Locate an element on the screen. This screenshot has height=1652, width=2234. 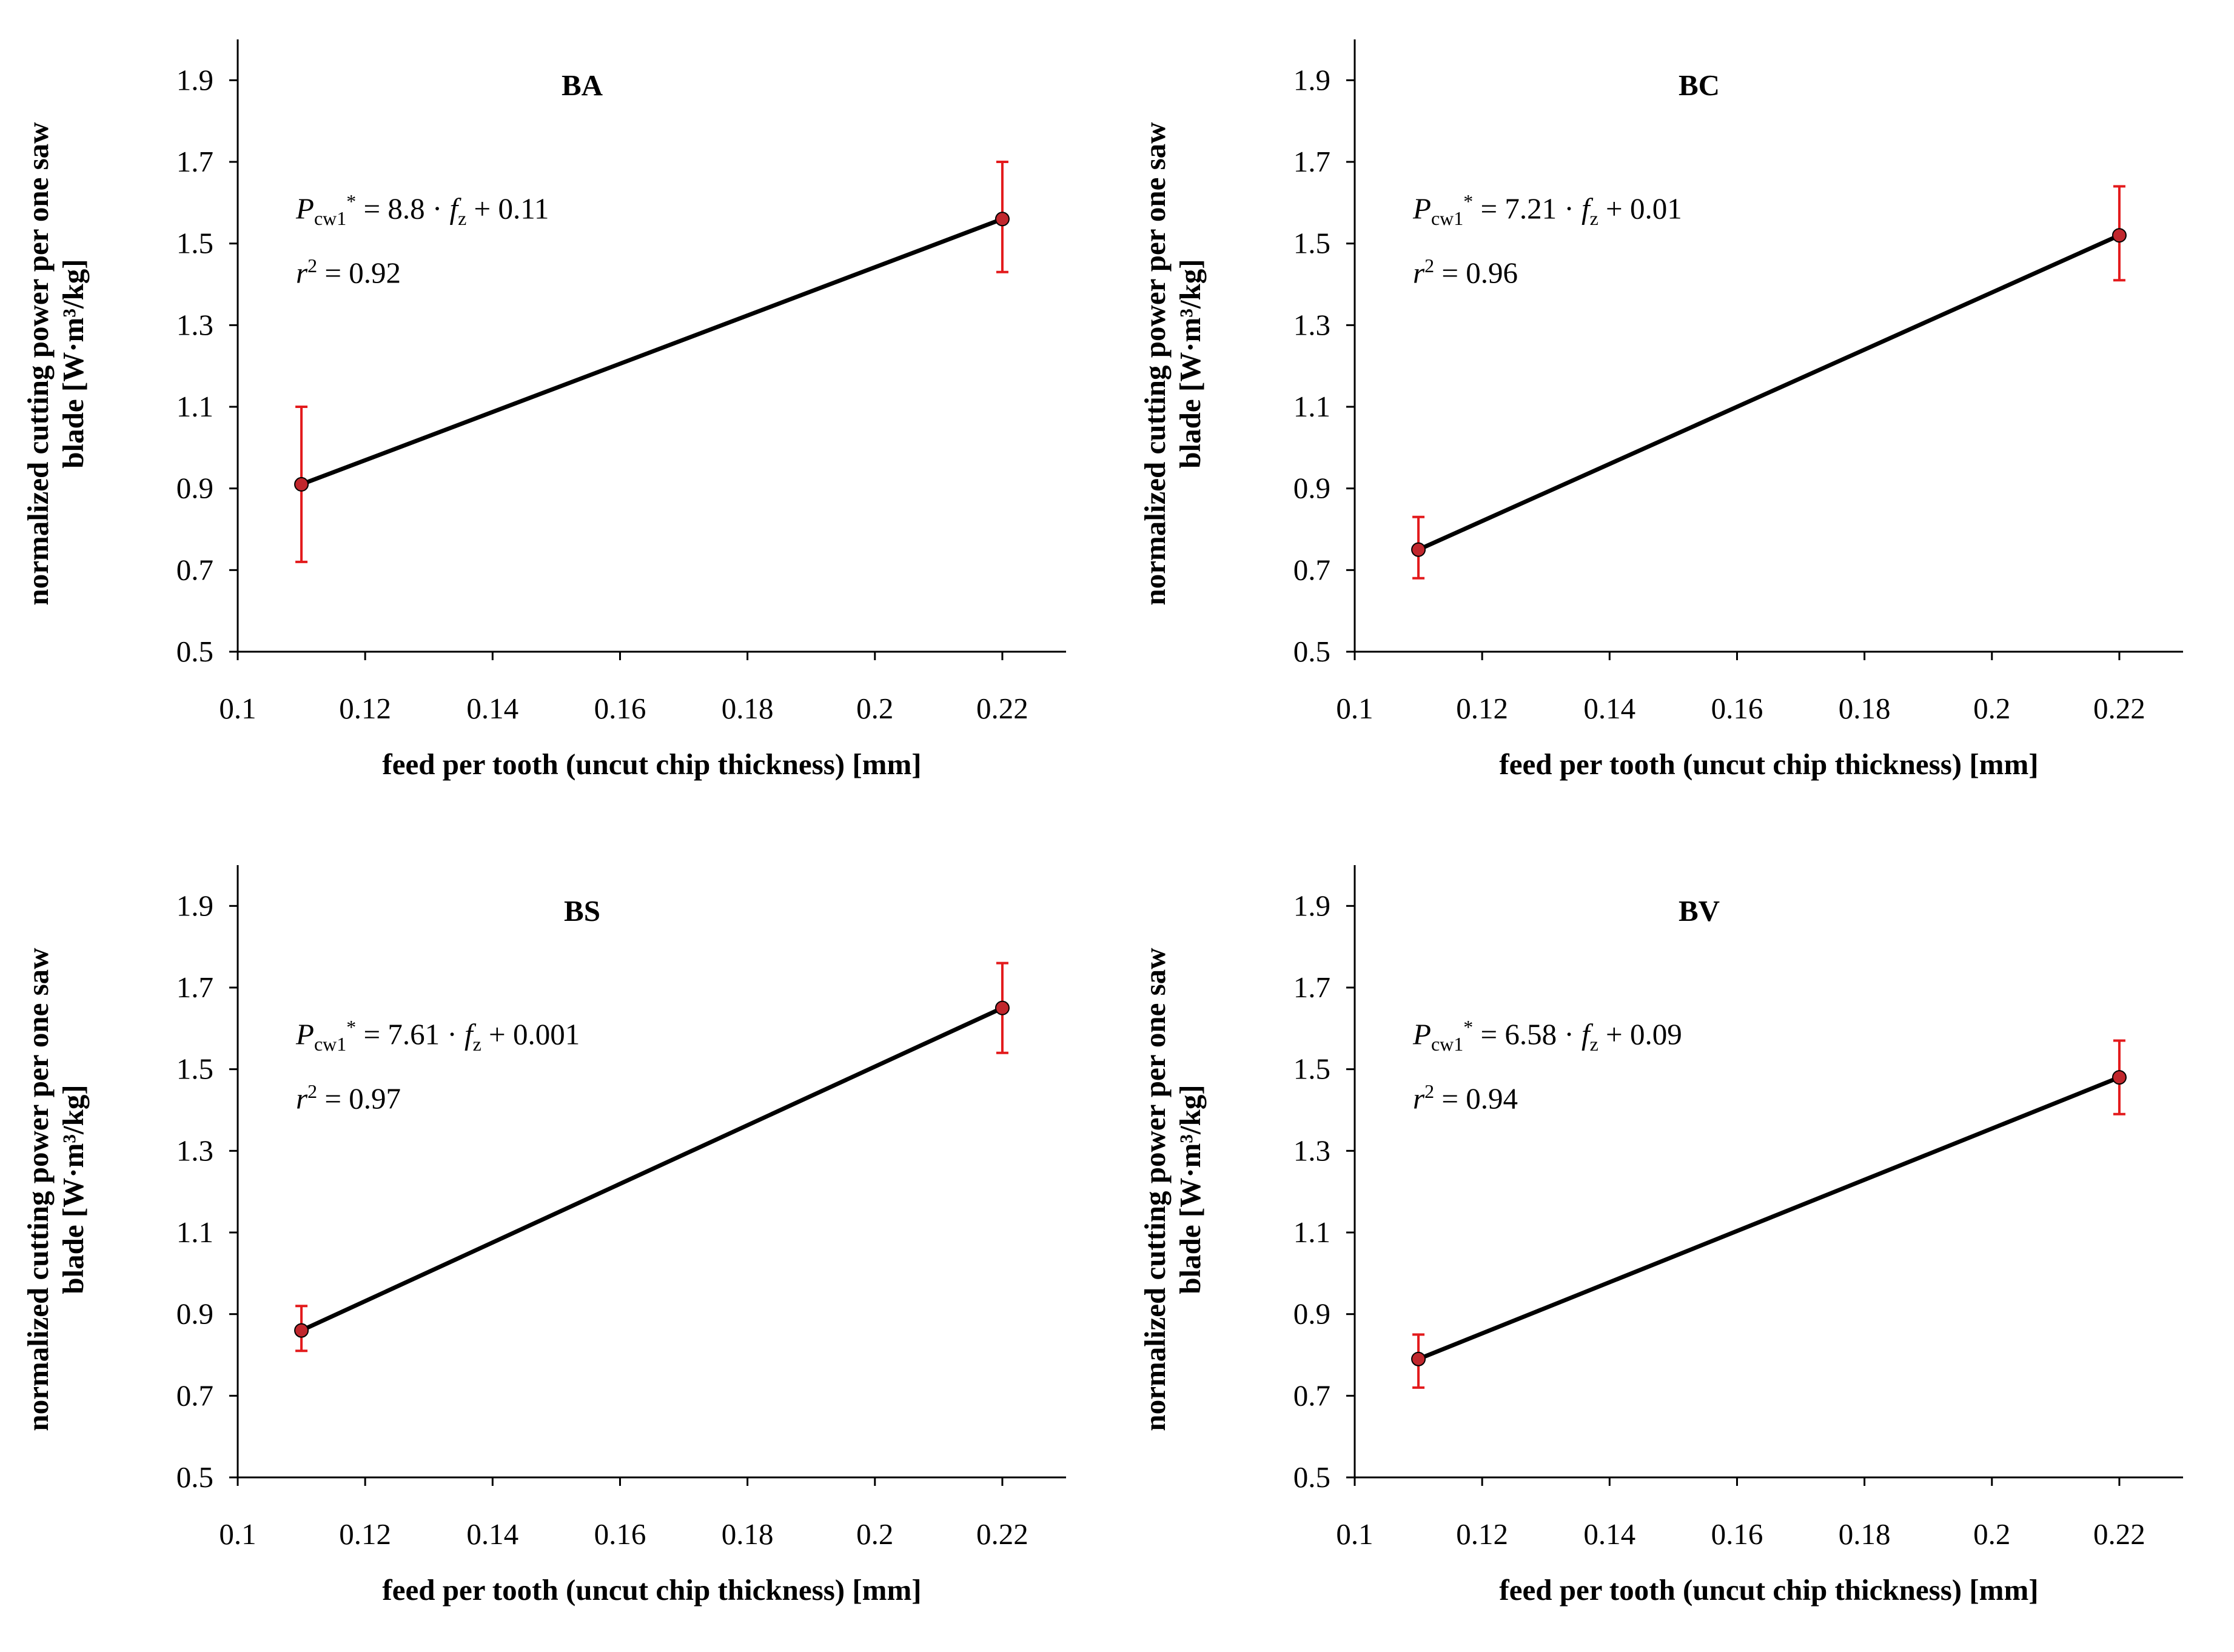
r-squared-value: 0.97 is located at coordinates (375, 1098).